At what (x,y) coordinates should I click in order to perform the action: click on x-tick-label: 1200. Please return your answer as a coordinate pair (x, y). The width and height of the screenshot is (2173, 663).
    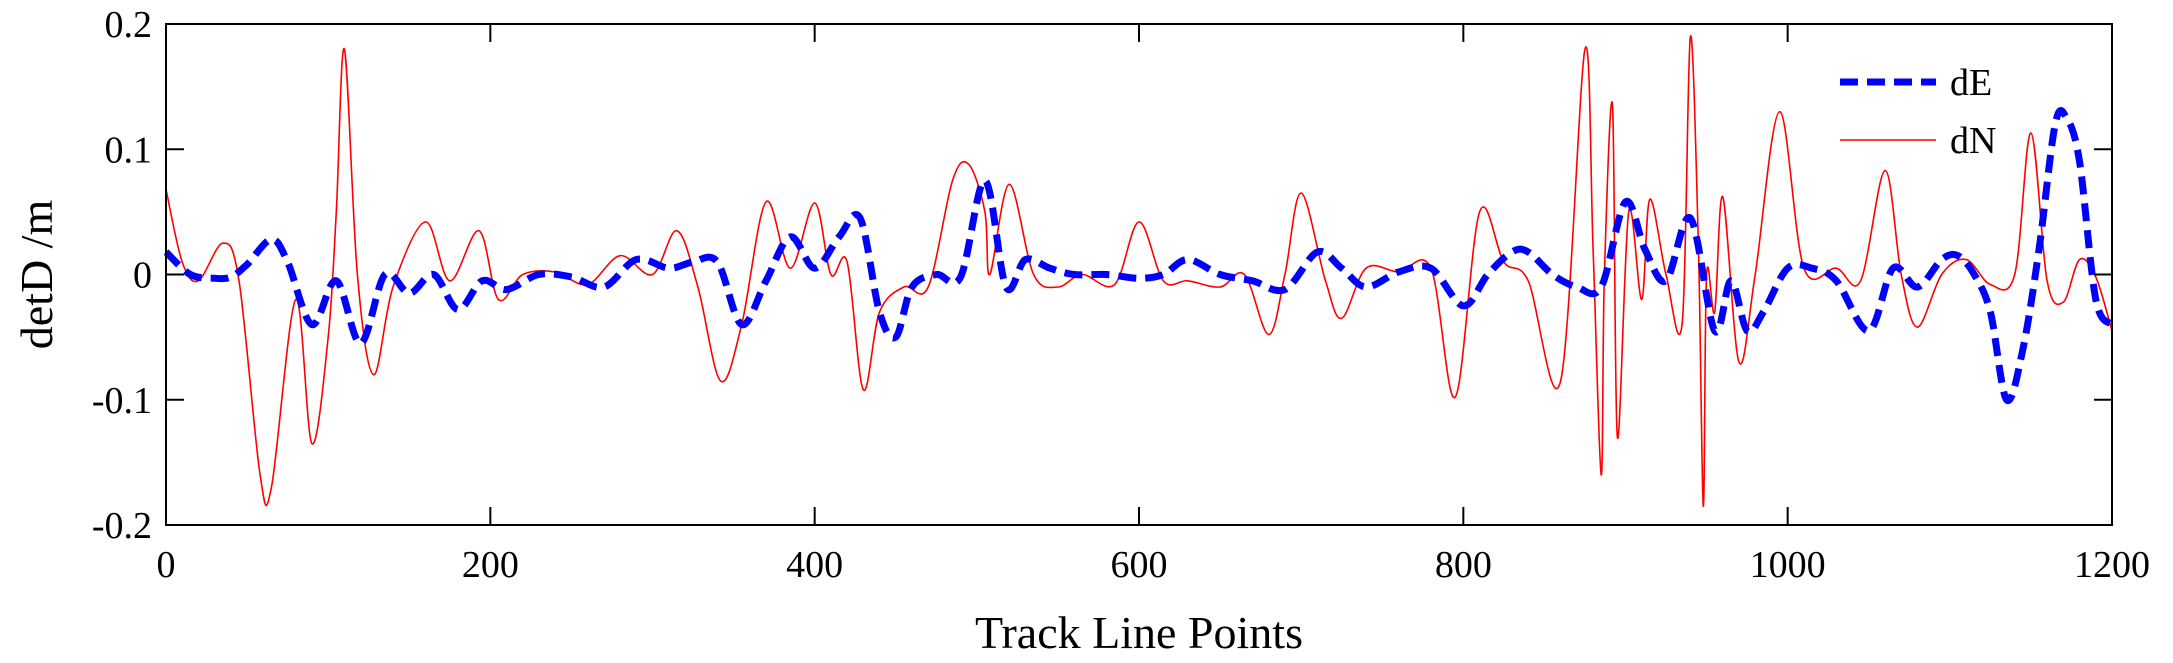
    Looking at the image, I should click on (2112, 565).